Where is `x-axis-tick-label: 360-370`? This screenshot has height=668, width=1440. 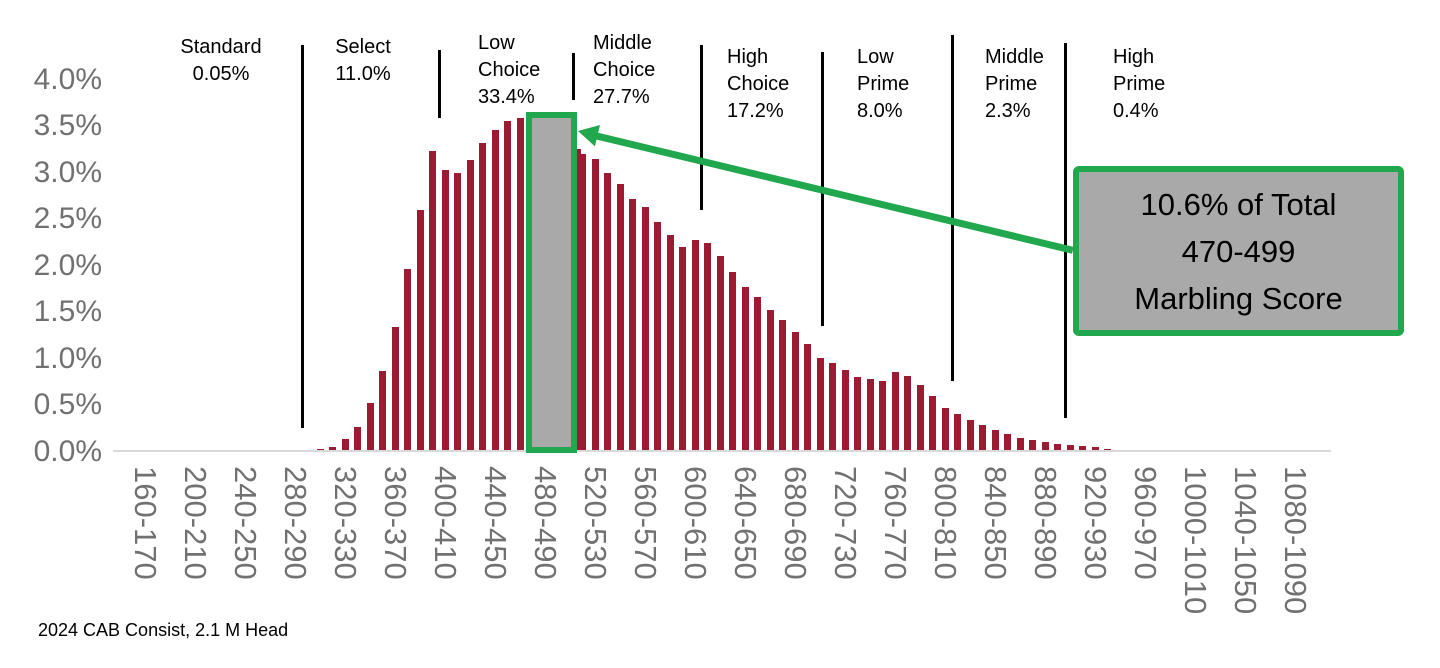 x-axis-tick-label: 360-370 is located at coordinates (395, 523).